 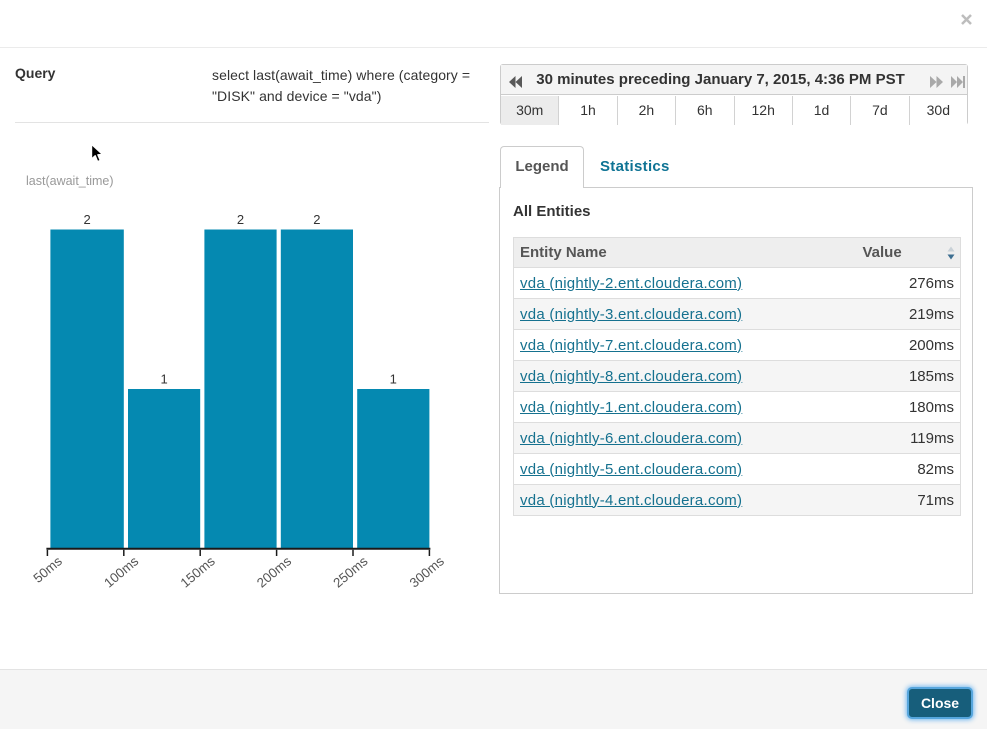 I want to click on svg-text: 150ms, so click(x=198, y=571).